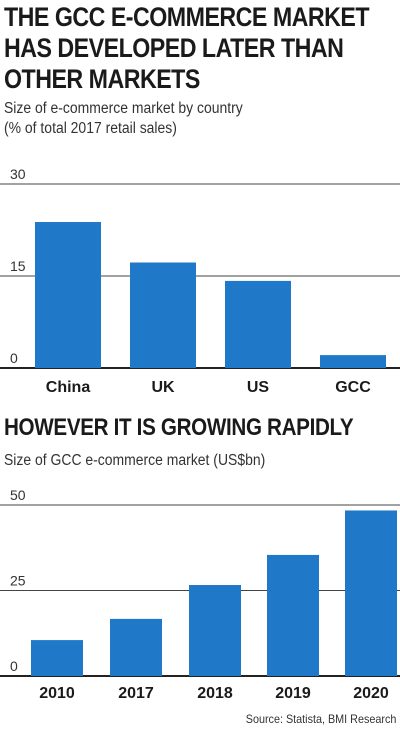  I want to click on chart1-category-label-uk: UK, so click(163, 387).